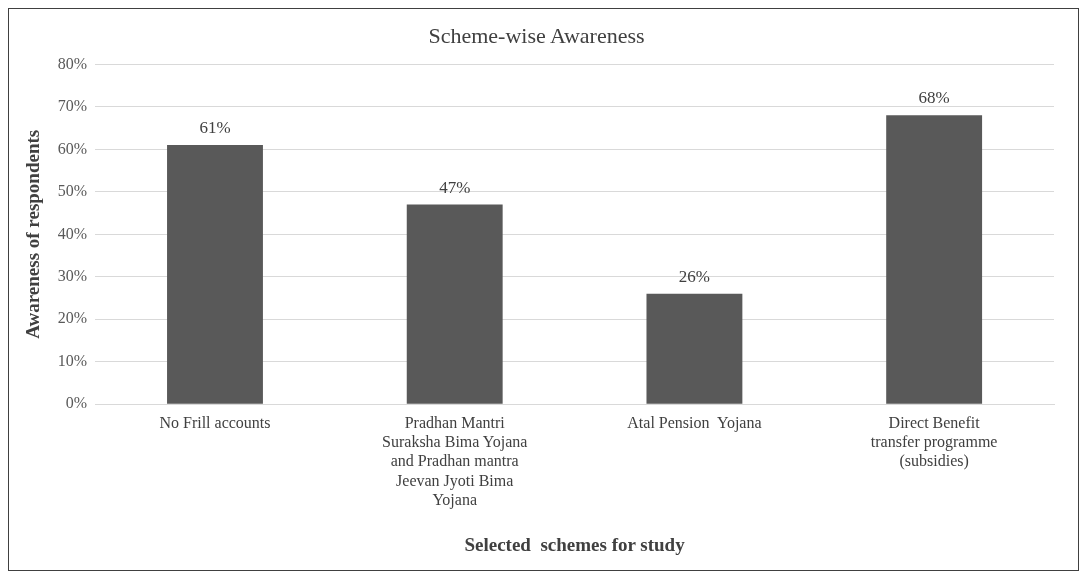 This screenshot has width=1089, height=581. I want to click on y-tick-label: 50%, so click(72, 191).